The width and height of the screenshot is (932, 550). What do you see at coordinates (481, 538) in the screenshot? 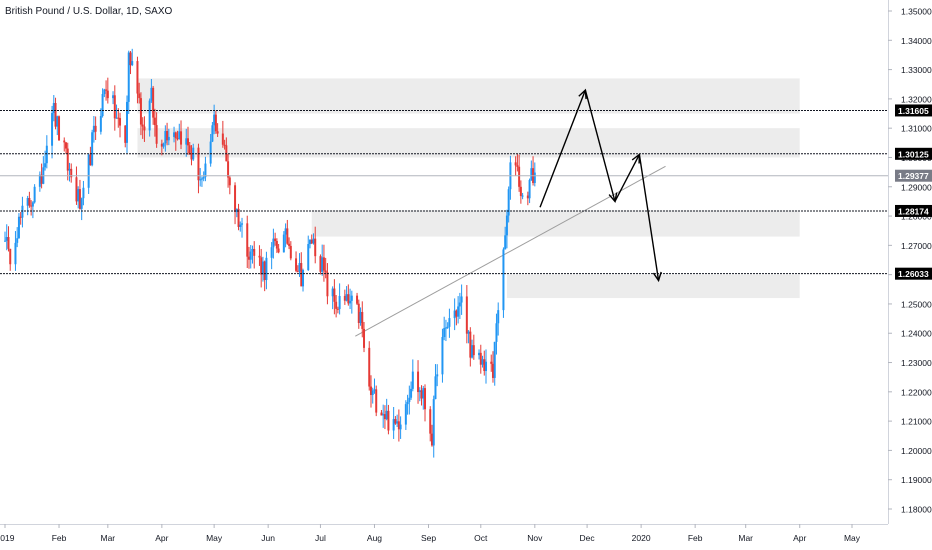
I see `time-tick-label: Oct` at bounding box center [481, 538].